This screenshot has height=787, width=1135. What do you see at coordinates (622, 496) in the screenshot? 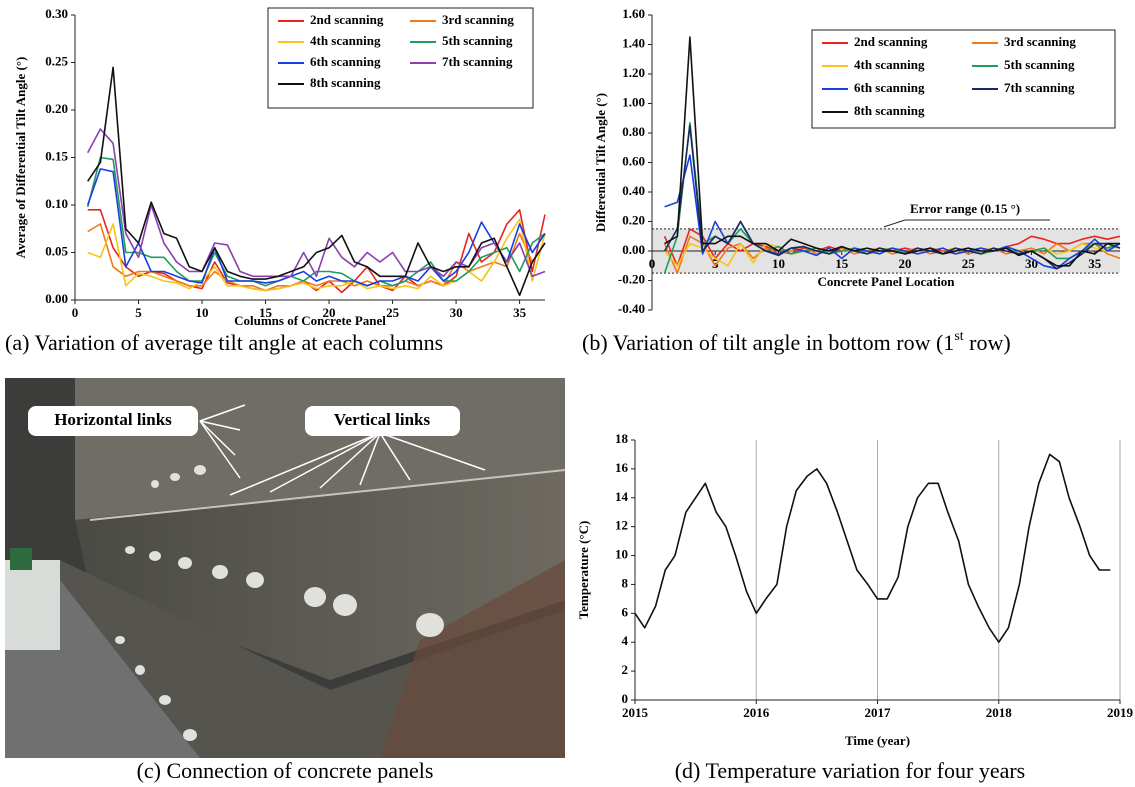
I see `y-tick-label: 14` at bounding box center [622, 496].